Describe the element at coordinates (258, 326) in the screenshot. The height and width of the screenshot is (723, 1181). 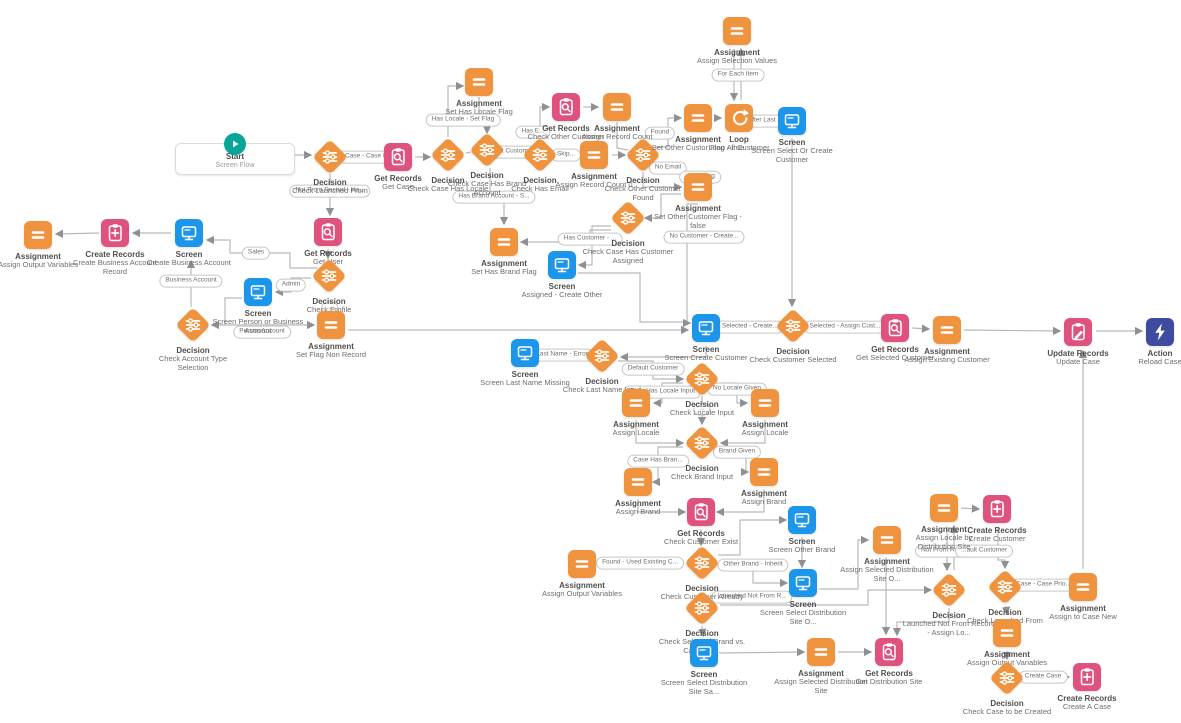
I see `node-api-name: Screen Person or Business Account` at that location.